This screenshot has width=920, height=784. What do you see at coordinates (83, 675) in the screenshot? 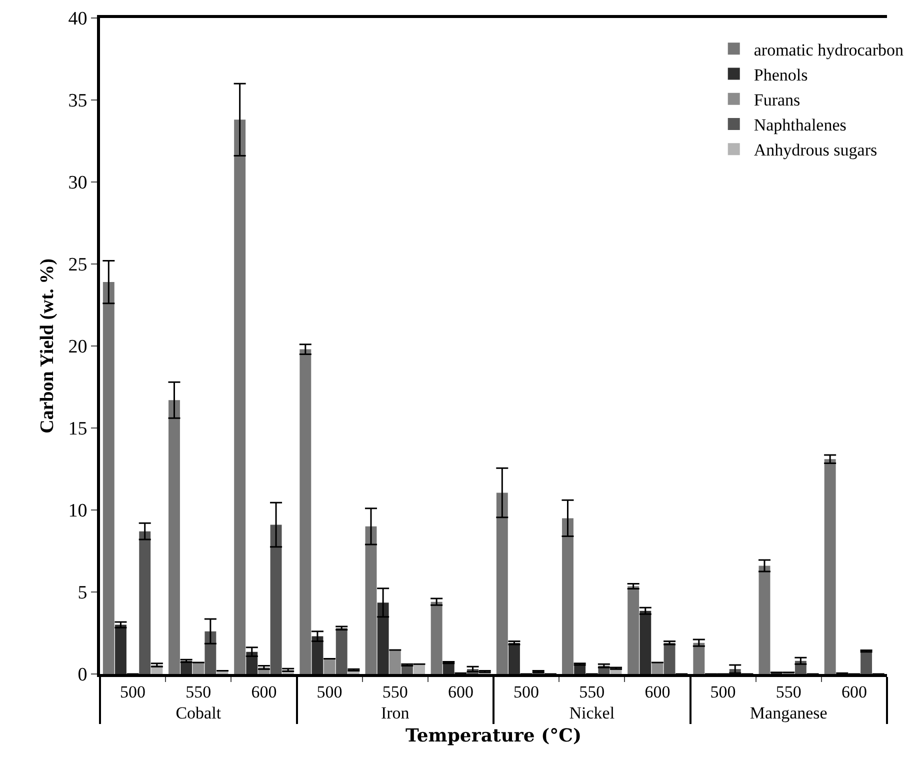
I see `y-tick-label: 0` at bounding box center [83, 675].